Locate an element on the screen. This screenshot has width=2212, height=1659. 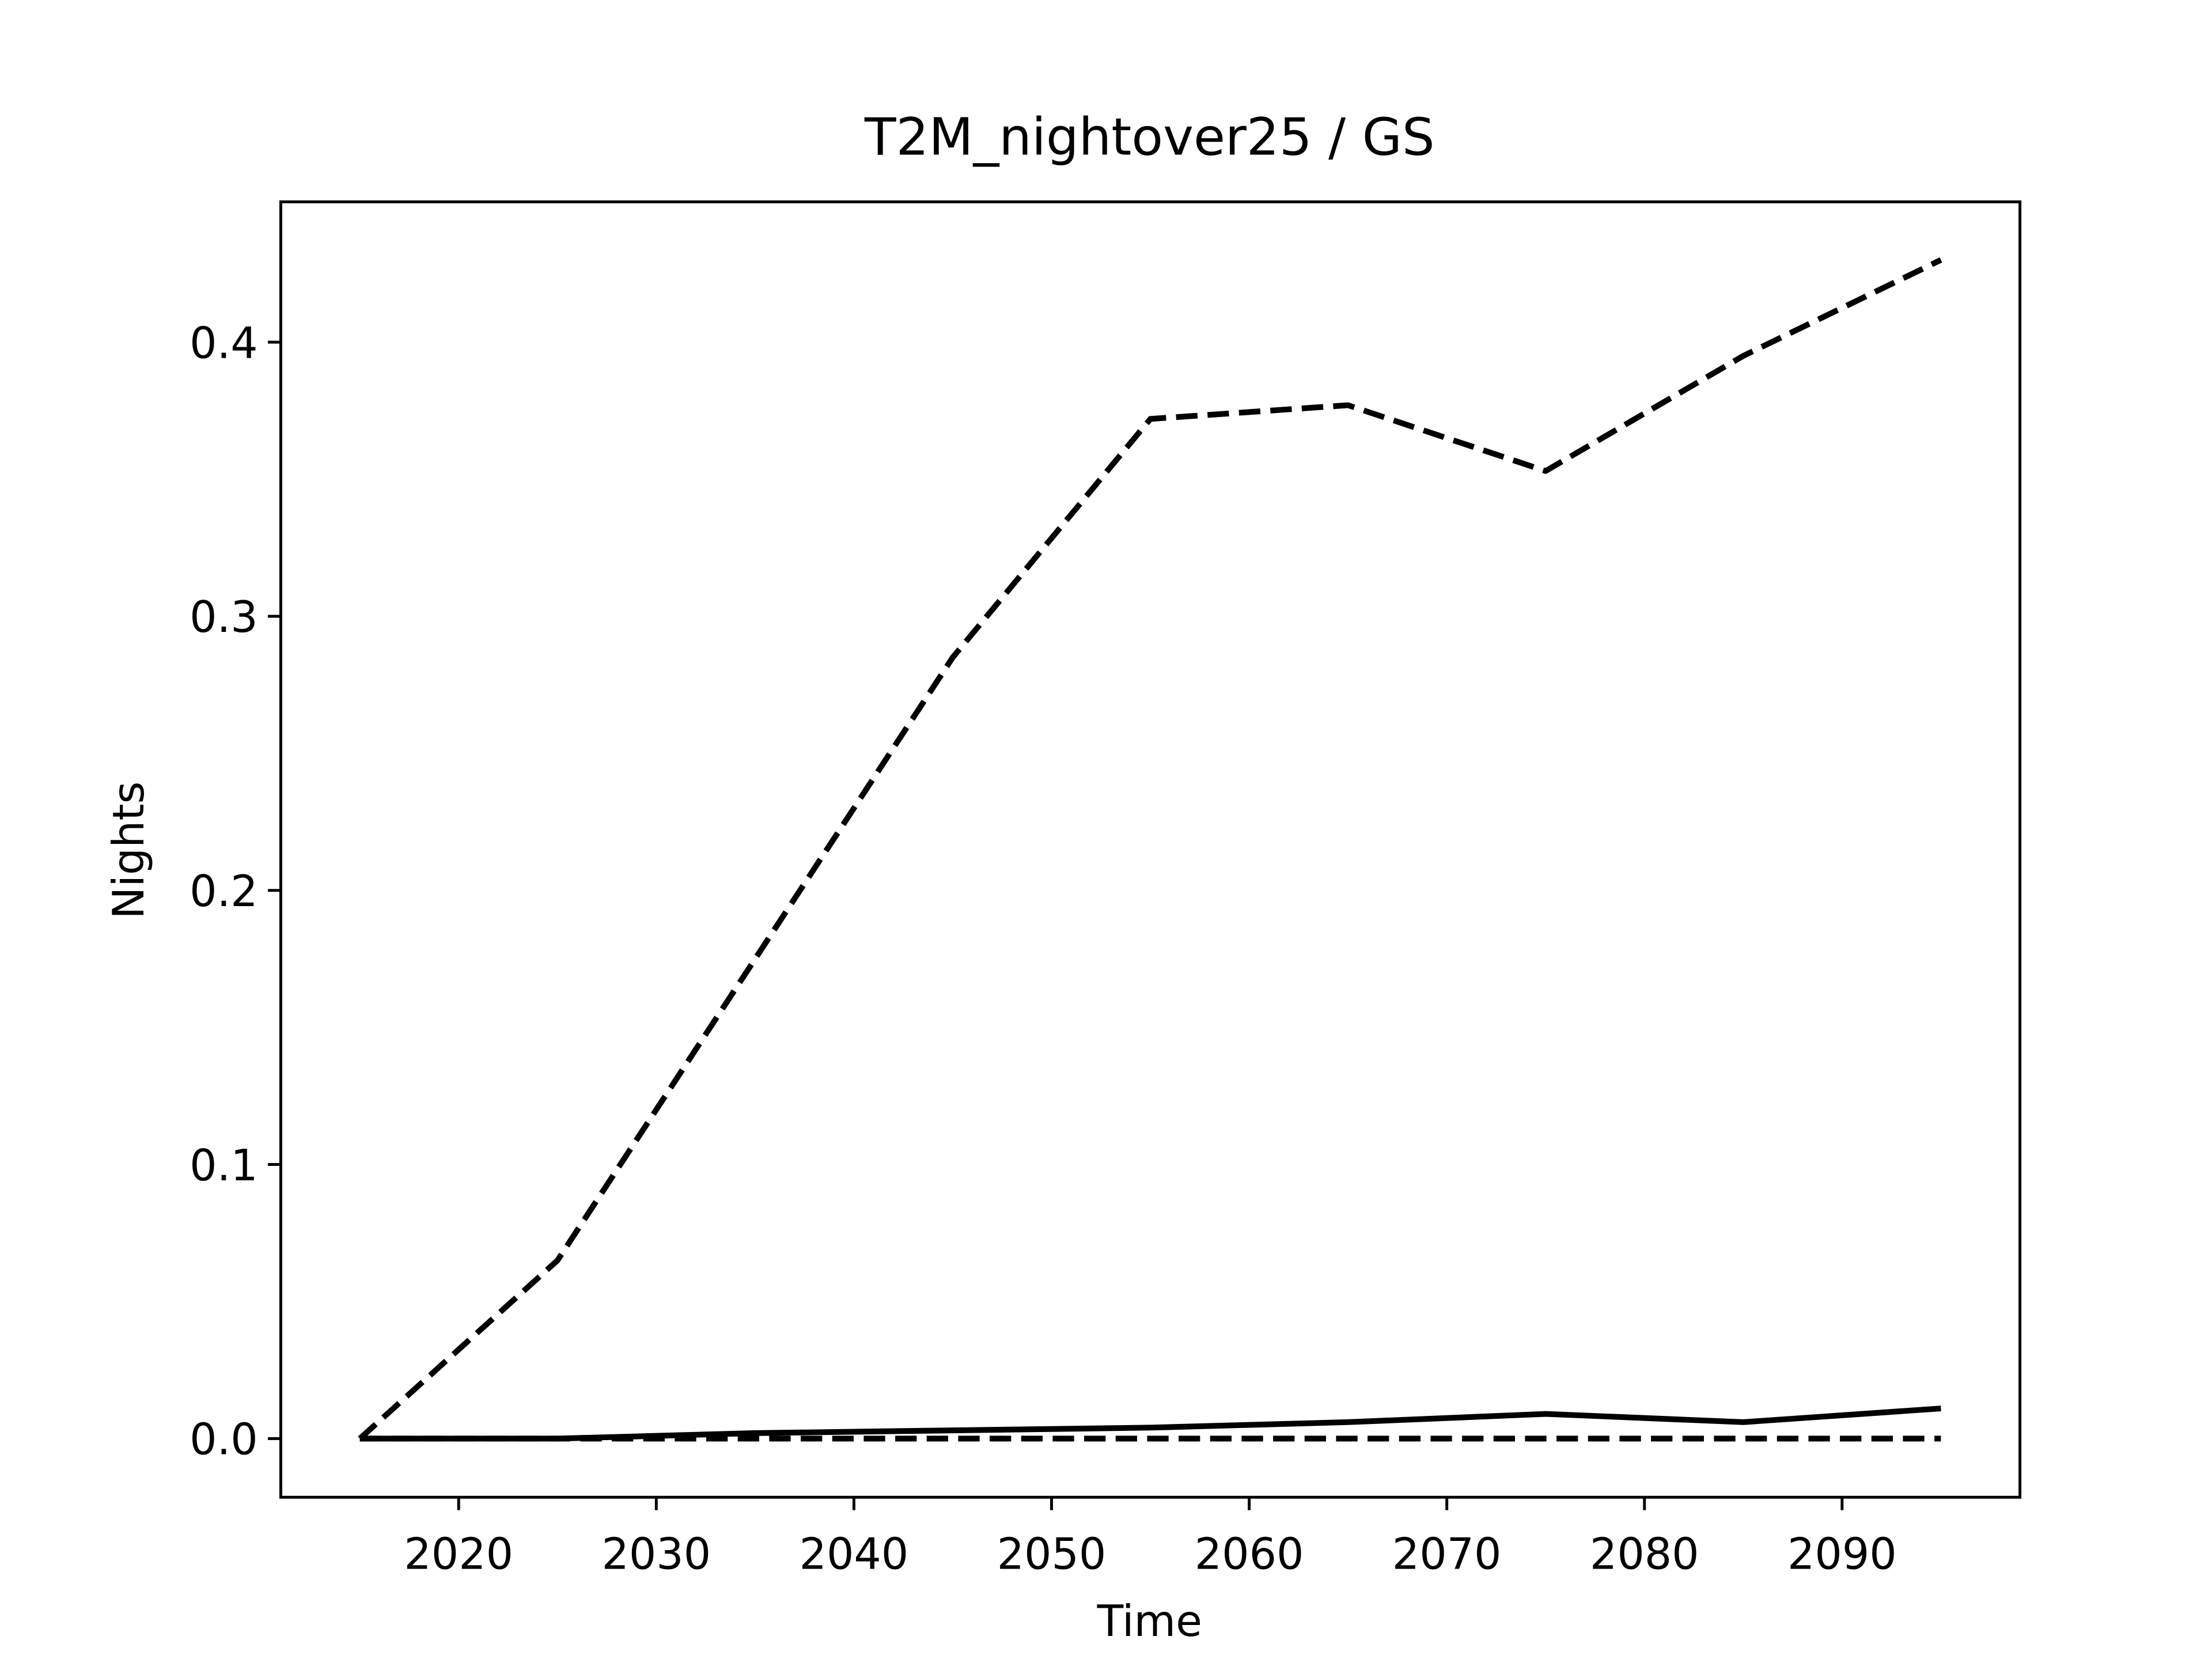
y-tick-label: 0.1 is located at coordinates (224, 1166).